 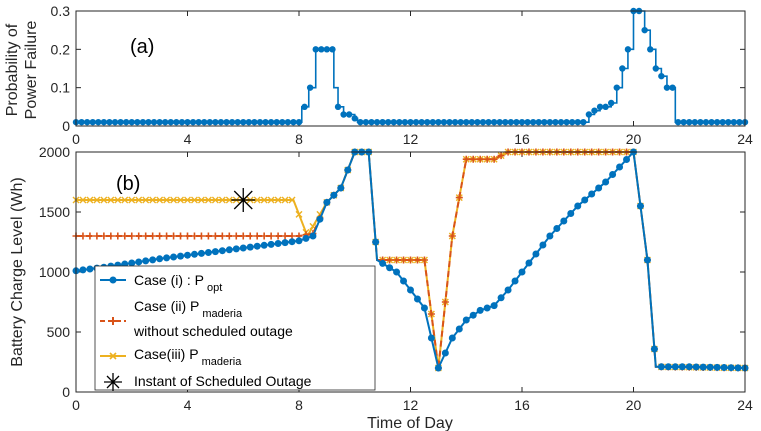 What do you see at coordinates (745, 139) in the screenshot?
I see `a-xtick-label: 24` at bounding box center [745, 139].